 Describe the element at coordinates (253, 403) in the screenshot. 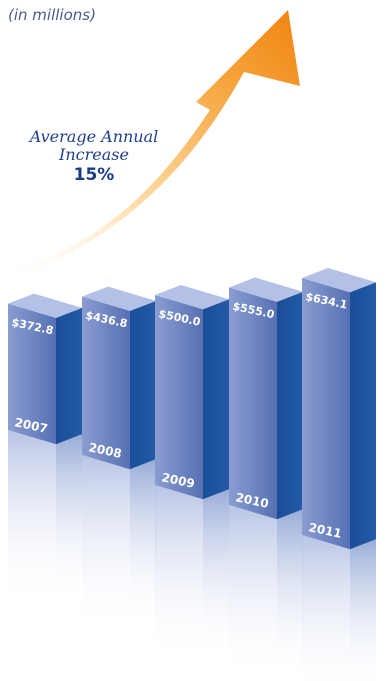

I see `bar-front-2010` at that location.